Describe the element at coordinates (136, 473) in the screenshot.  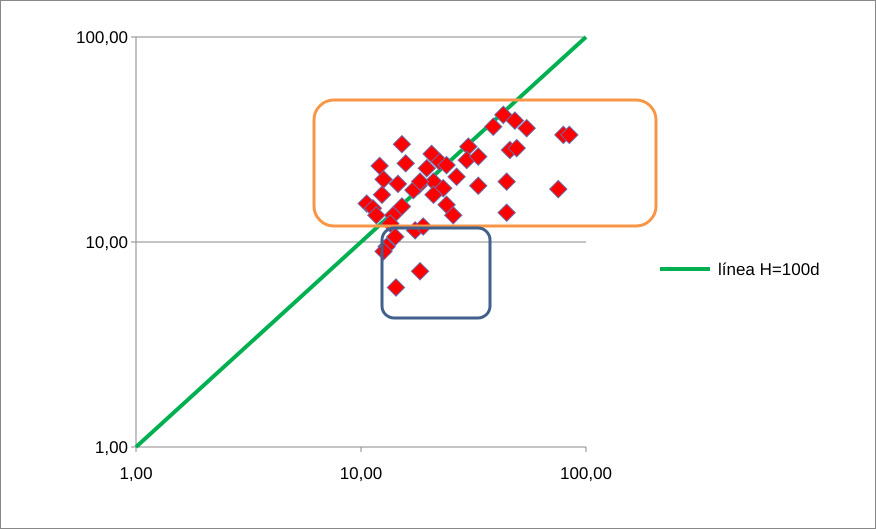
I see `x-tick-label: 1,00` at that location.